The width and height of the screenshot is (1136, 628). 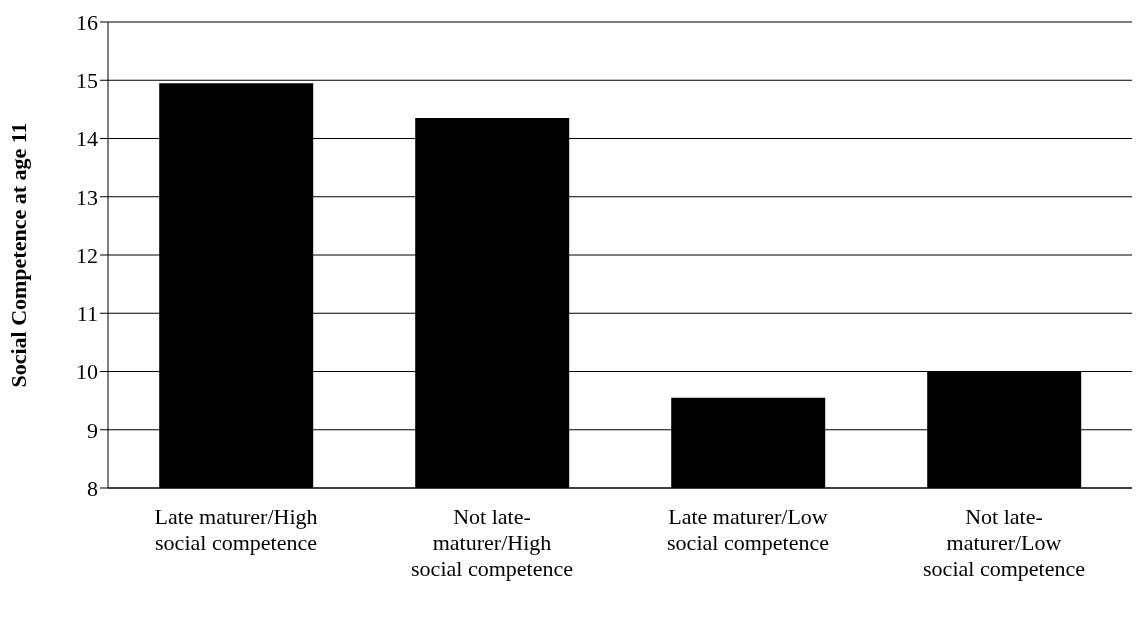 What do you see at coordinates (87, 139) in the screenshot?
I see `y-tick-label: 14` at bounding box center [87, 139].